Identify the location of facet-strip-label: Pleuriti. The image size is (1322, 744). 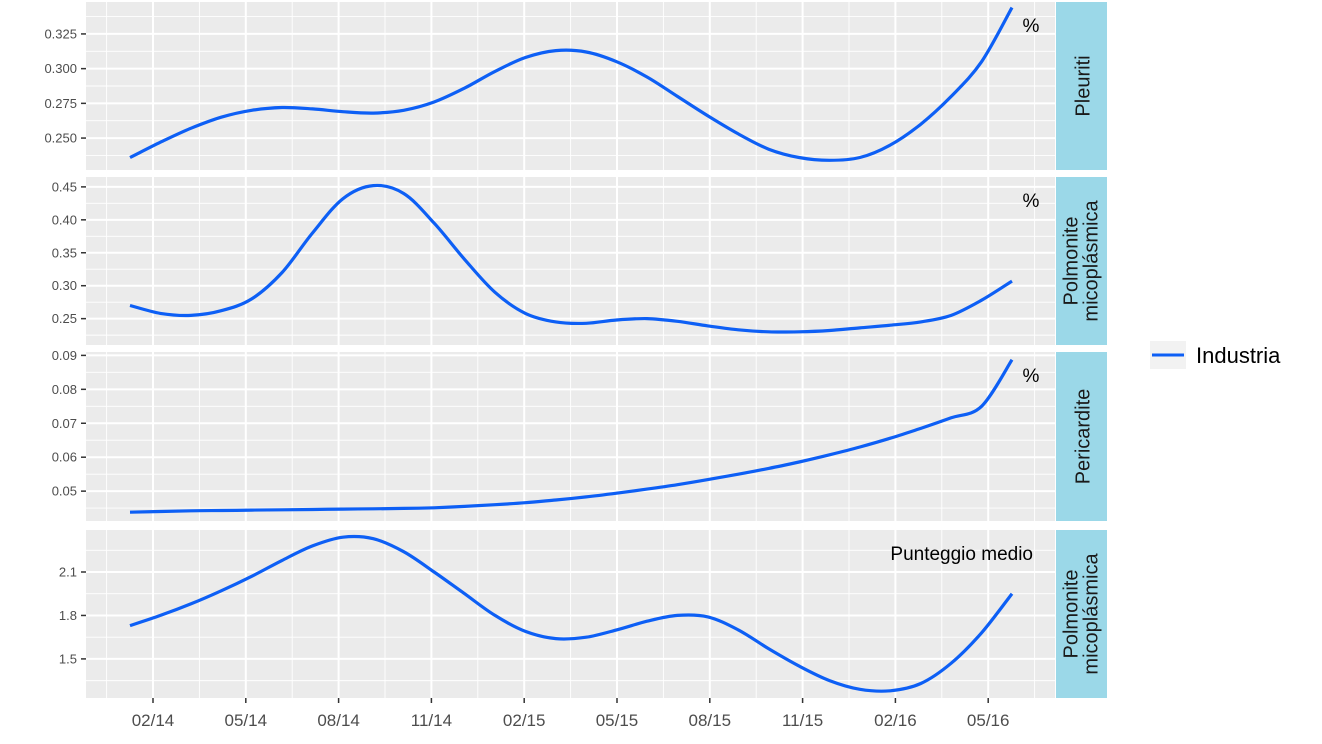
(1084, 85).